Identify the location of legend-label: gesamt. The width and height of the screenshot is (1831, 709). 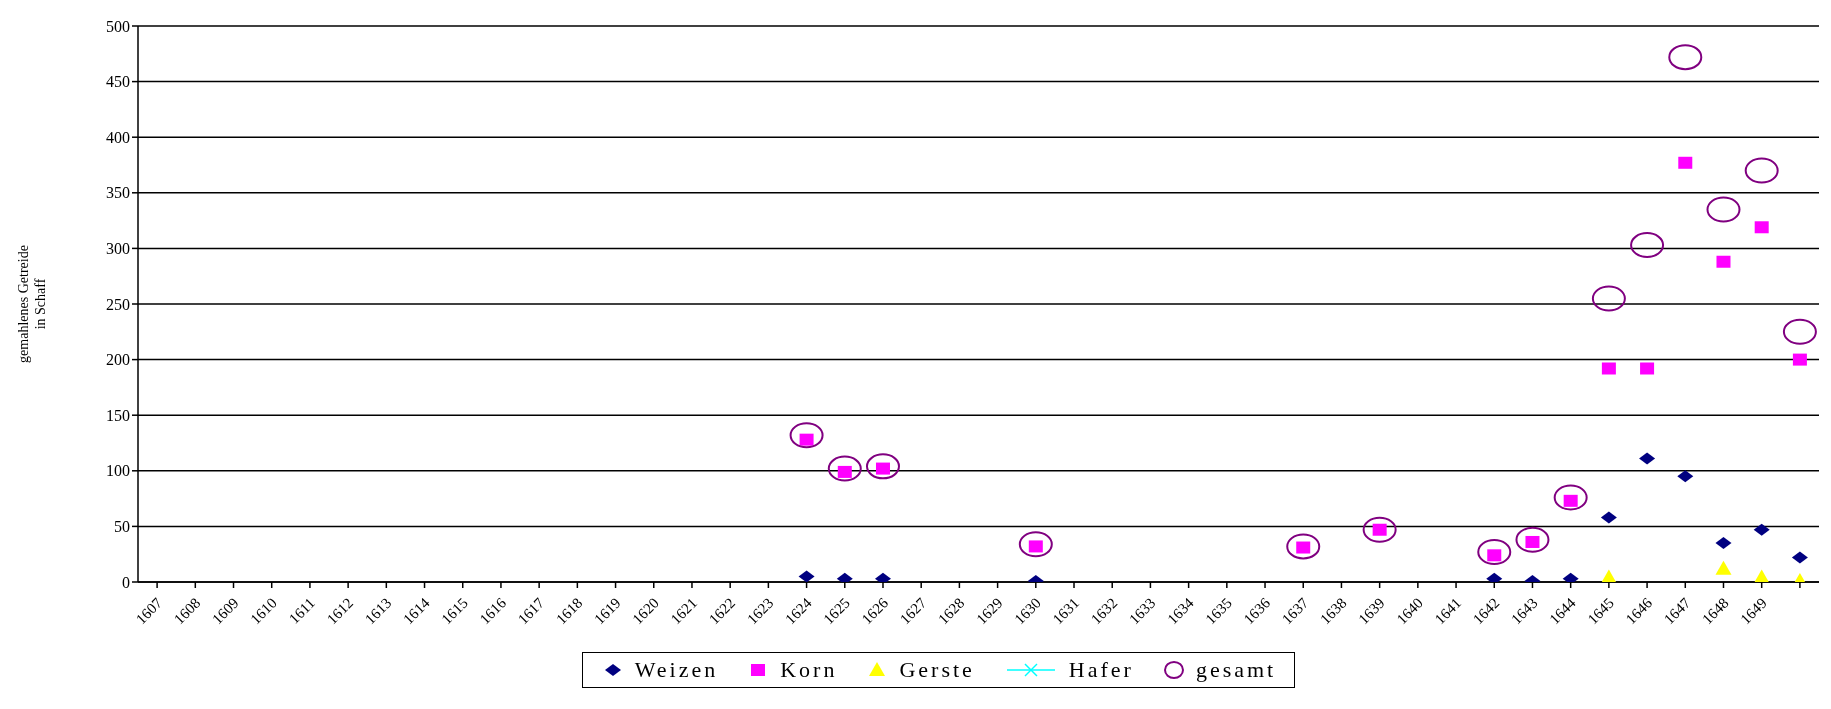
(1236, 670).